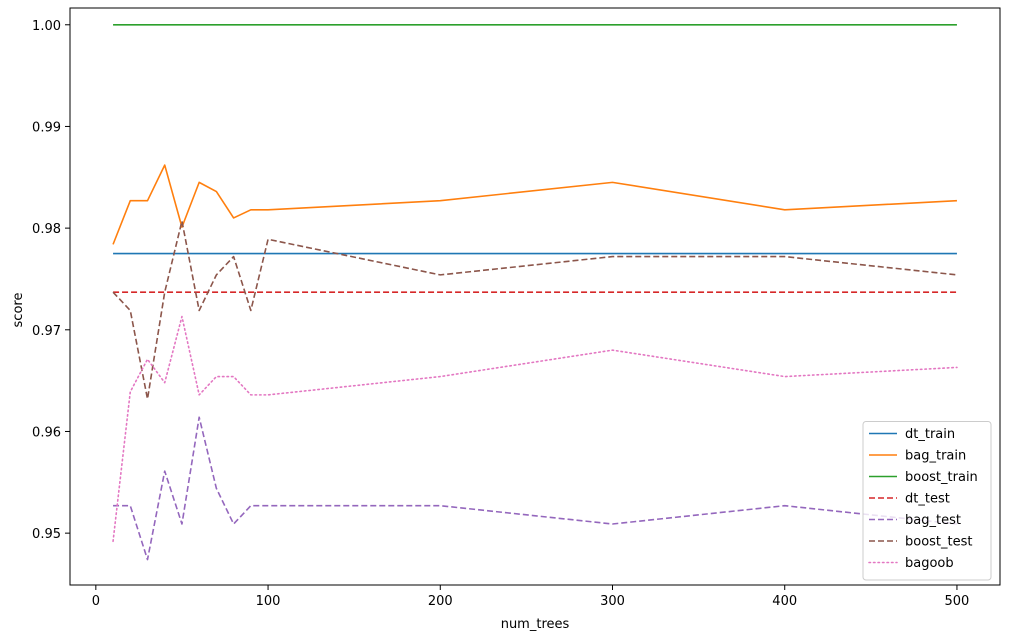  What do you see at coordinates (46, 26) in the screenshot?
I see `y-tick-label: 1.00` at bounding box center [46, 26].